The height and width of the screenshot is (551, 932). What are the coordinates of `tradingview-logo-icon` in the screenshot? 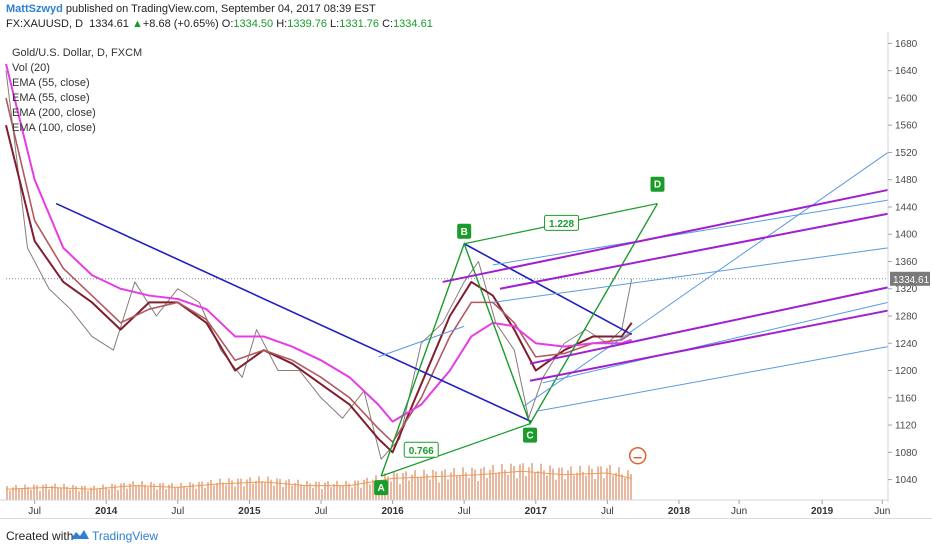 It's located at (80, 535).